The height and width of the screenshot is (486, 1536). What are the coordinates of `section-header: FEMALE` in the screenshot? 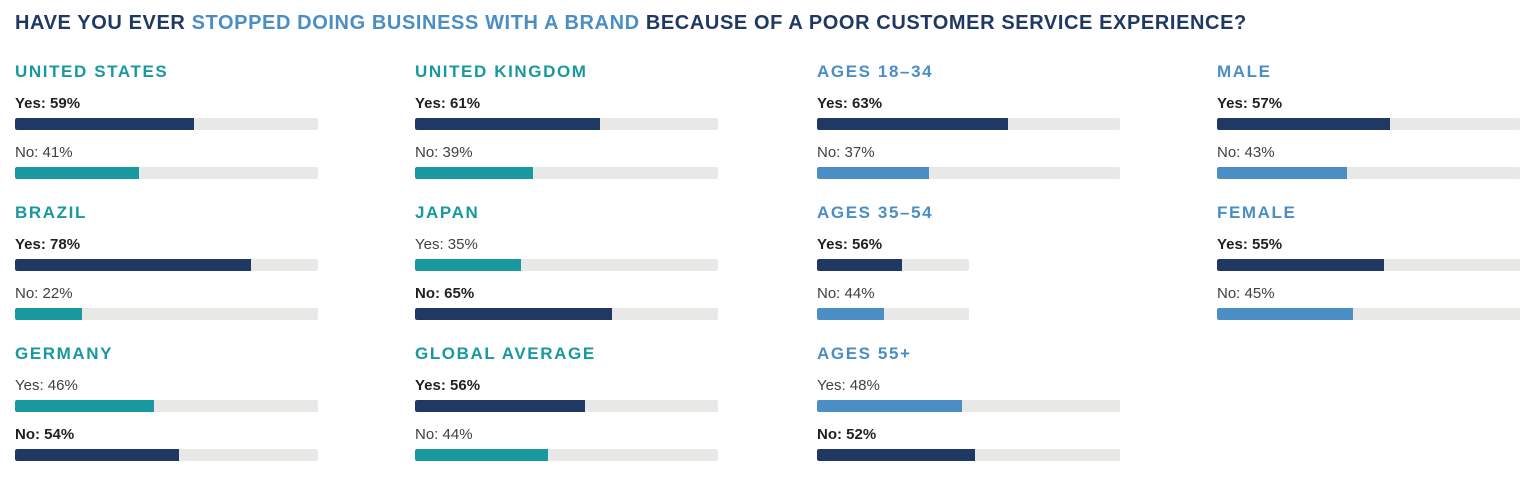 It's located at (1257, 212).